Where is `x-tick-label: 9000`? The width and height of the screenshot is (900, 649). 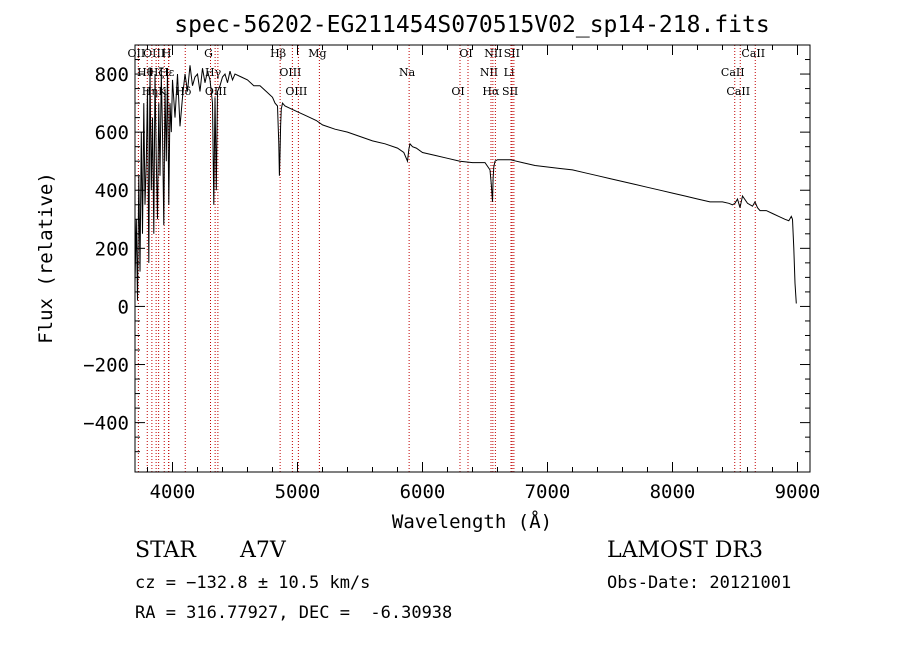
x-tick-label: 9000 is located at coordinates (798, 492).